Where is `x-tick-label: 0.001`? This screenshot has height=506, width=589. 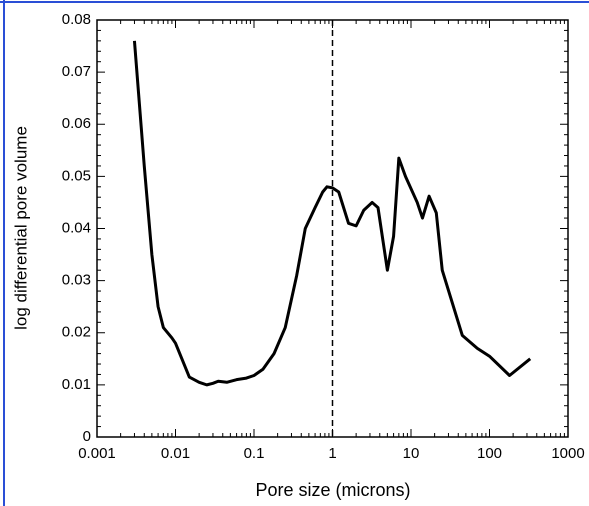
x-tick-label: 0.001 is located at coordinates (97, 453).